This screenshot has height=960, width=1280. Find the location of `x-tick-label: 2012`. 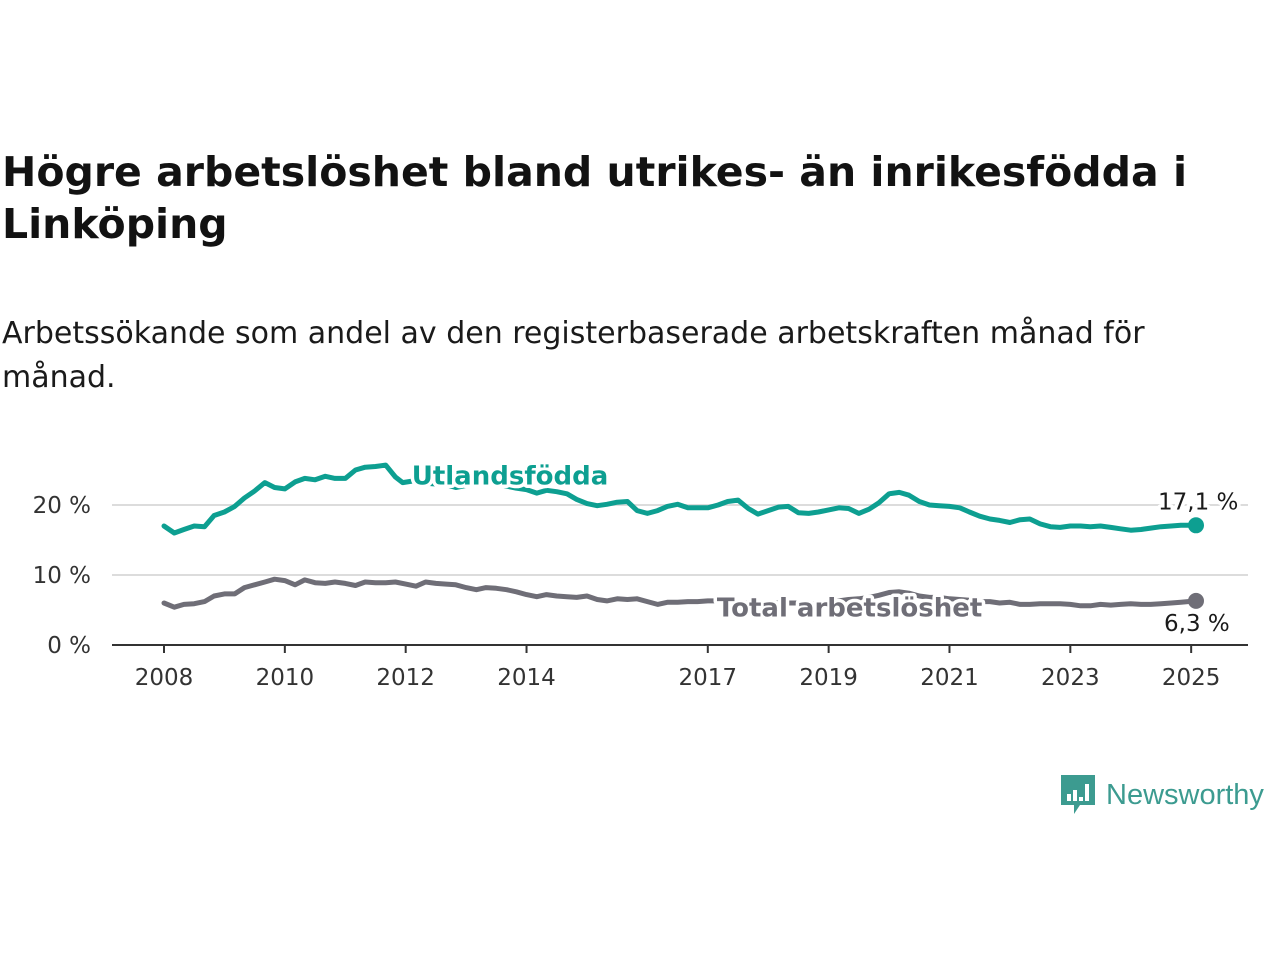

x-tick-label: 2012 is located at coordinates (405, 678).